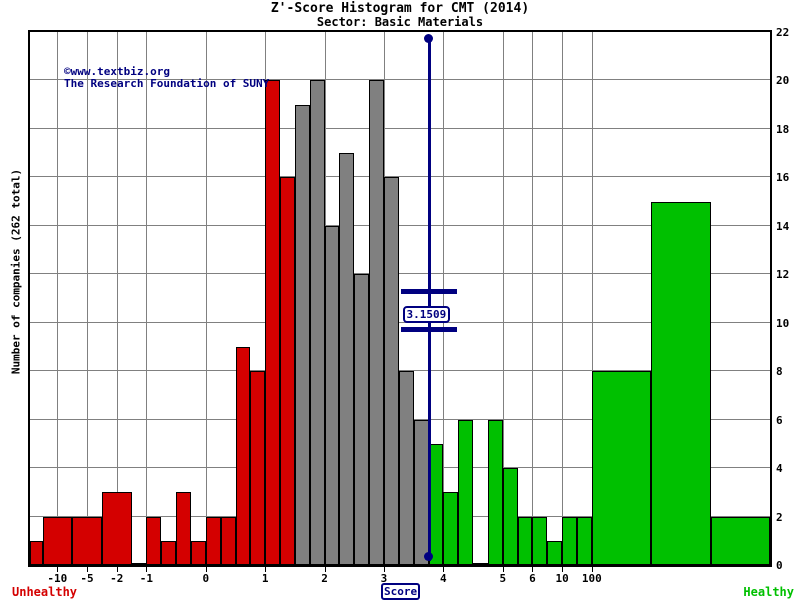  What do you see at coordinates (783, 32) in the screenshot?
I see `y-tick-label: 22` at bounding box center [783, 32].